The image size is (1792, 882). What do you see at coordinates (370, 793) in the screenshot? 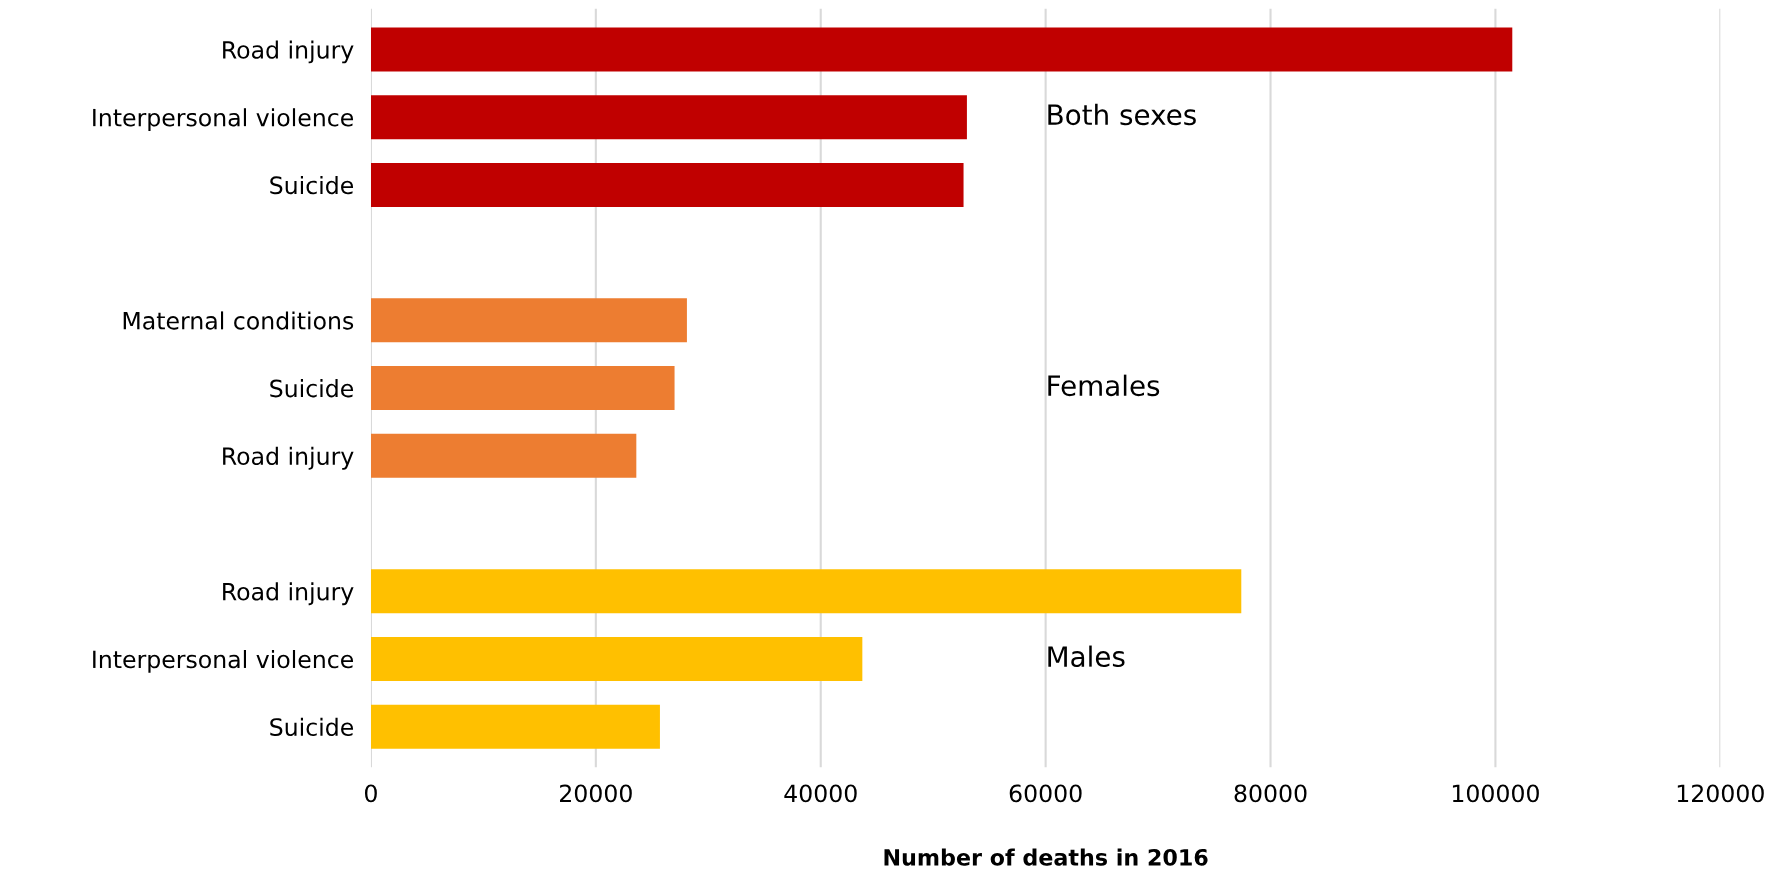
I see `x-tick-label: 0` at bounding box center [370, 793].